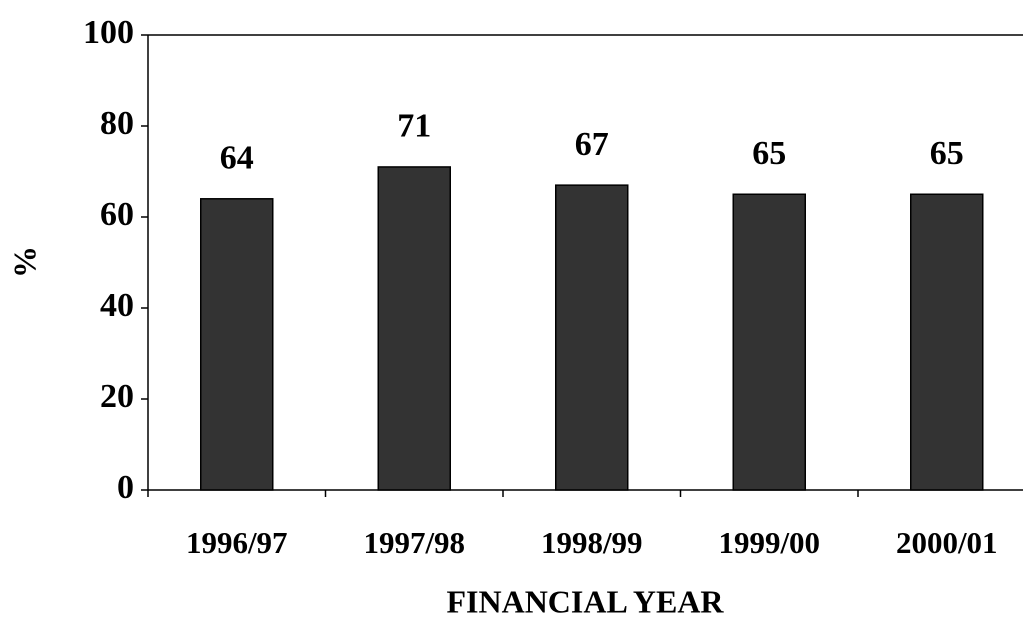 This screenshot has height=619, width=1023. Describe the element at coordinates (117, 396) in the screenshot. I see `y-tick-label: 20` at that location.